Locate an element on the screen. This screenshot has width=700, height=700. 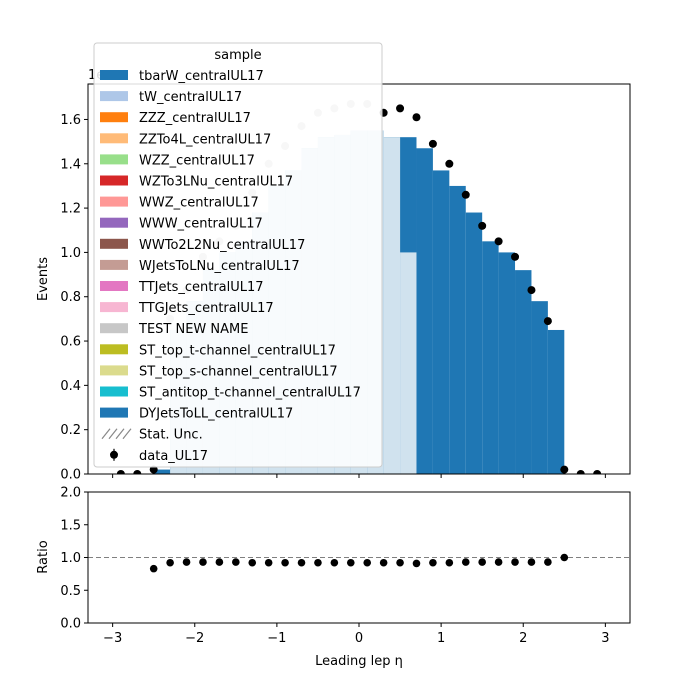
legend-label: tW_centralUL17 is located at coordinates (190, 97).